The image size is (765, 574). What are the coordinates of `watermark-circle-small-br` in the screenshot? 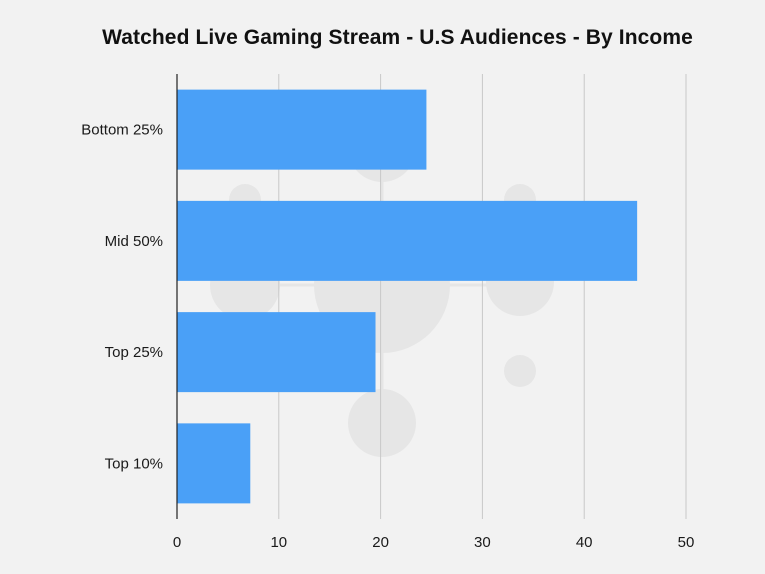 It's located at (520, 371).